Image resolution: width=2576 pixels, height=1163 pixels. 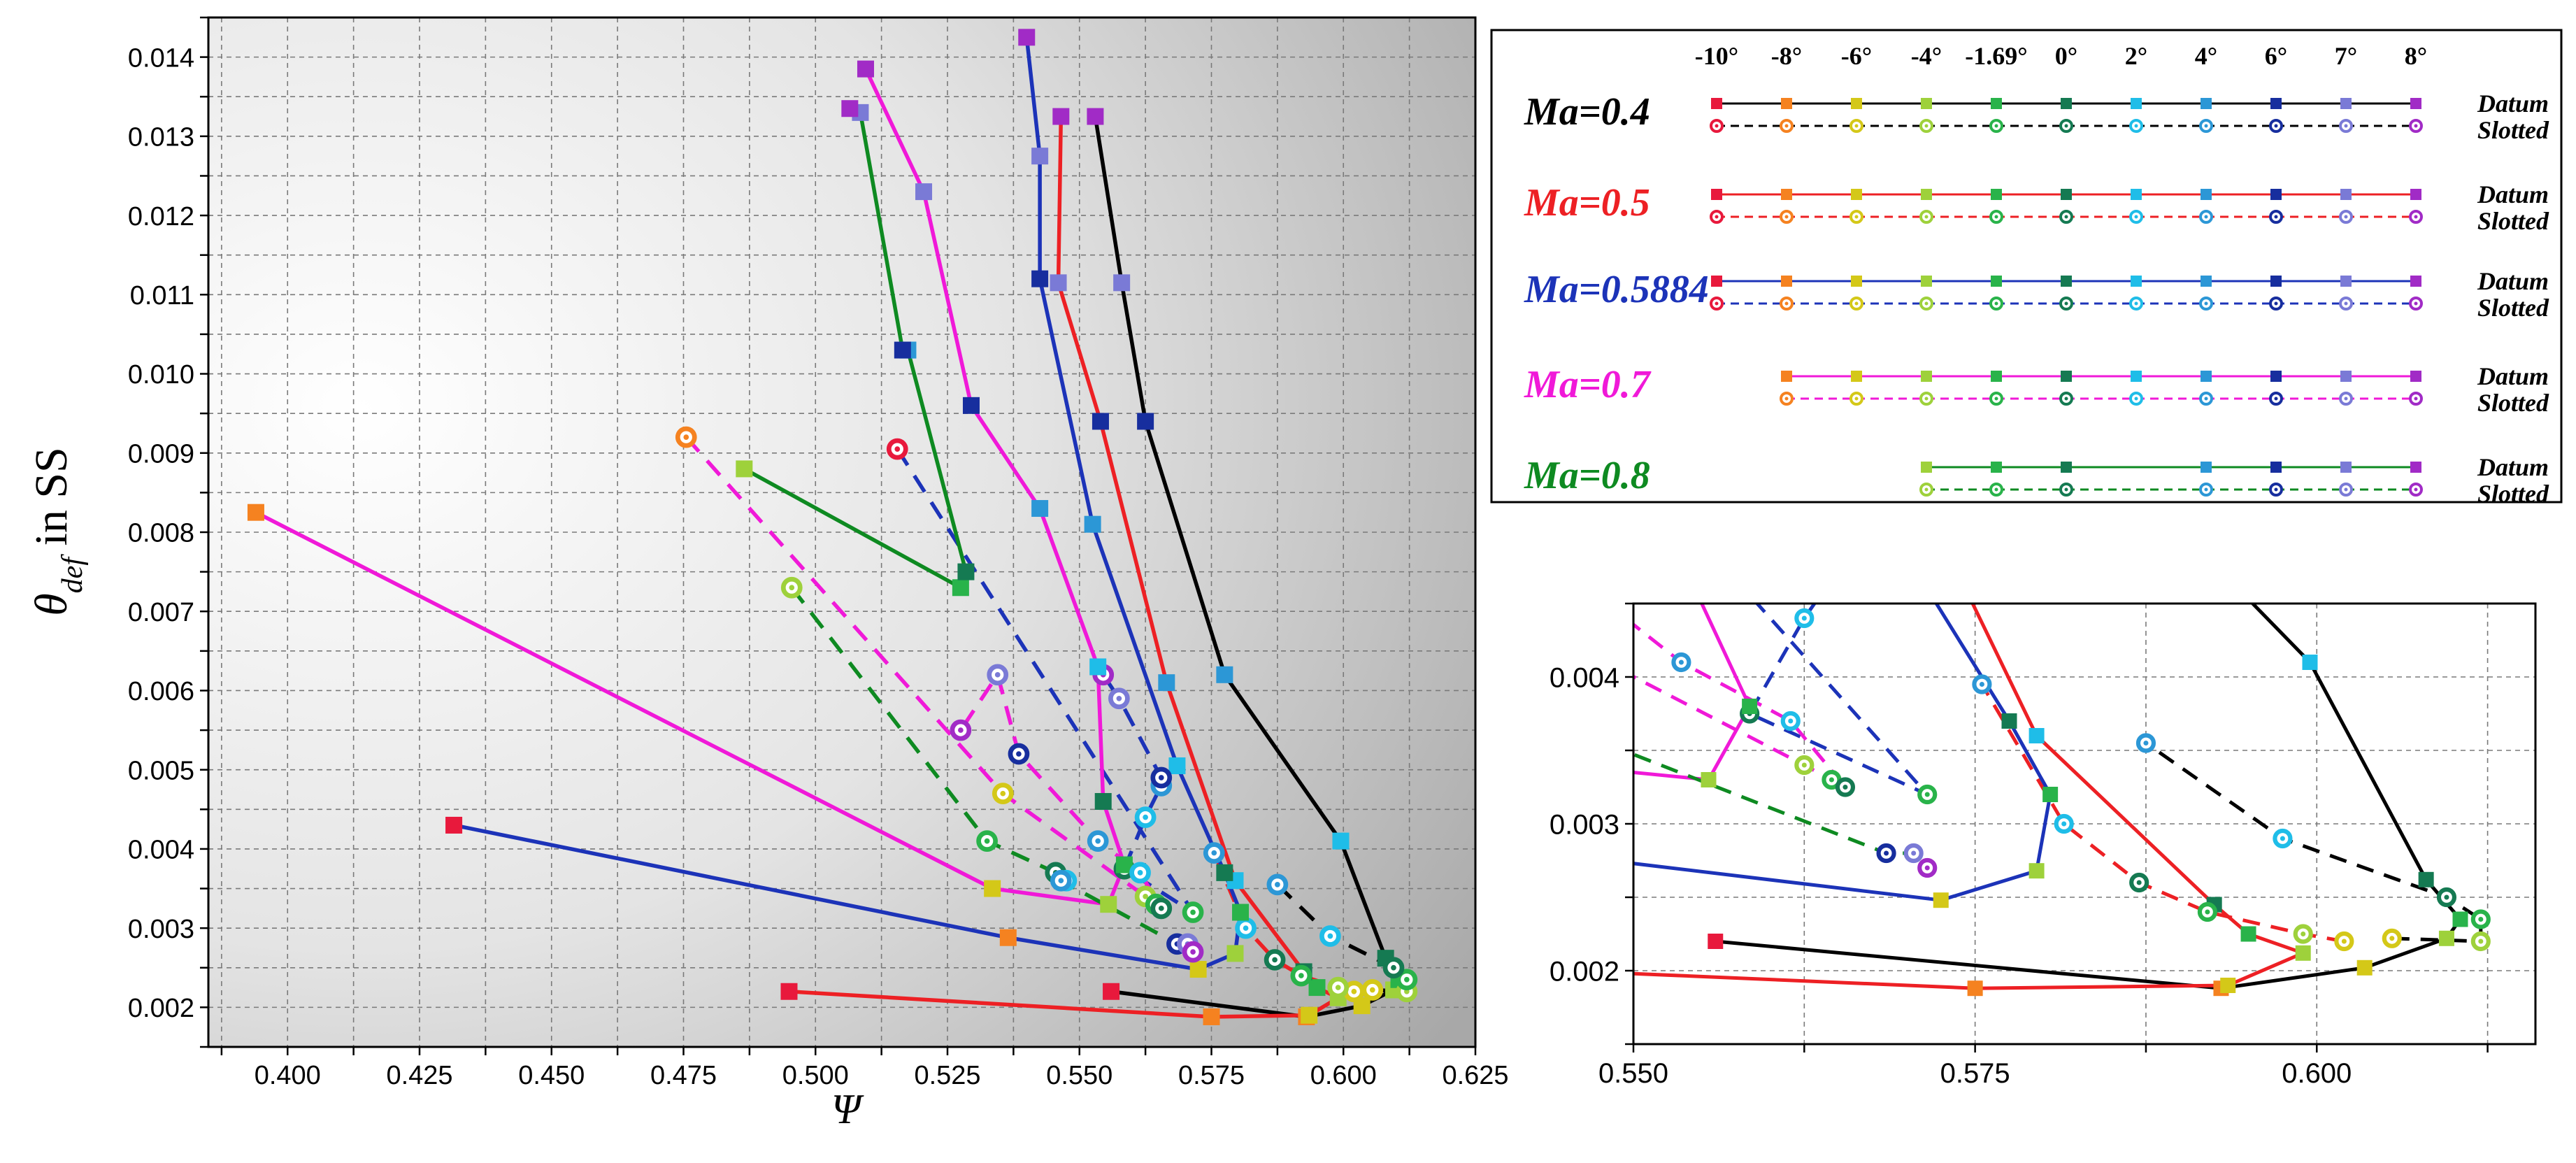 I want to click on y-tick-label: 0.009, so click(x=161, y=454).